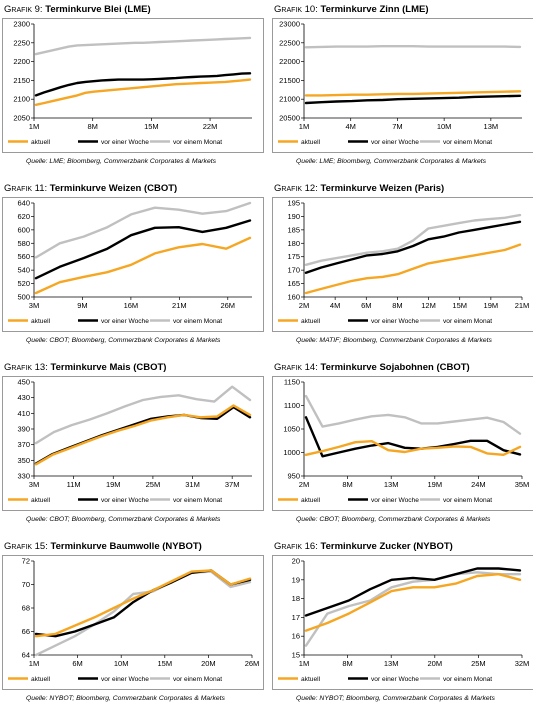 This screenshot has height=720, width=533. Describe the element at coordinates (491, 126) in the screenshot. I see `x-tick-label: 13M` at that location.